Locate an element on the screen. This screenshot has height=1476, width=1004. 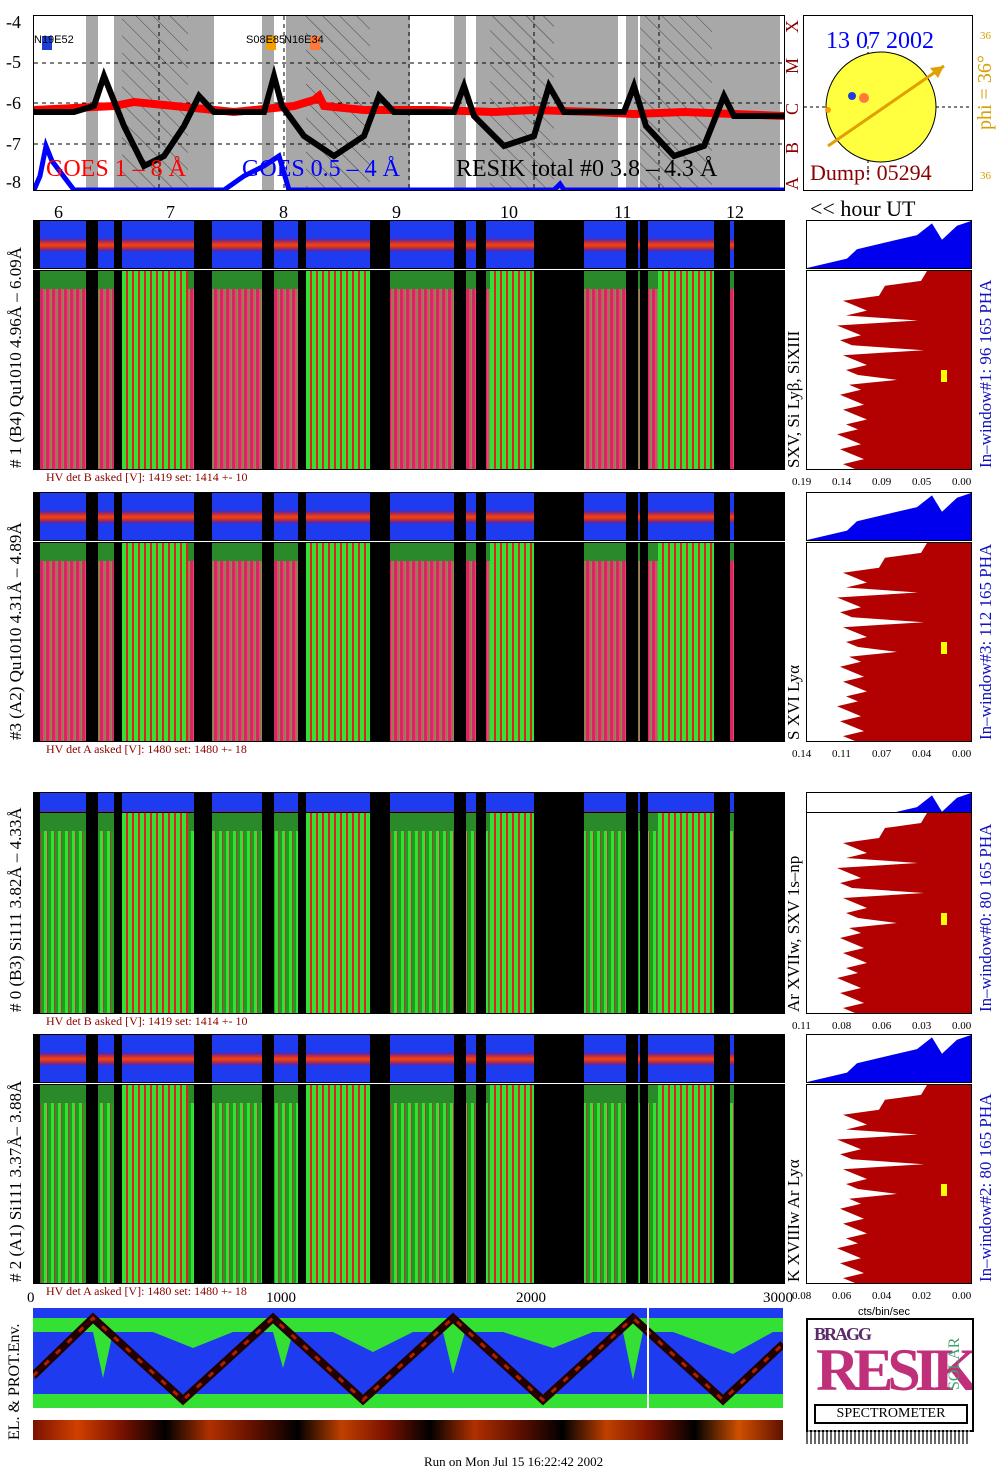
sun-disk is located at coordinates (881, 107).